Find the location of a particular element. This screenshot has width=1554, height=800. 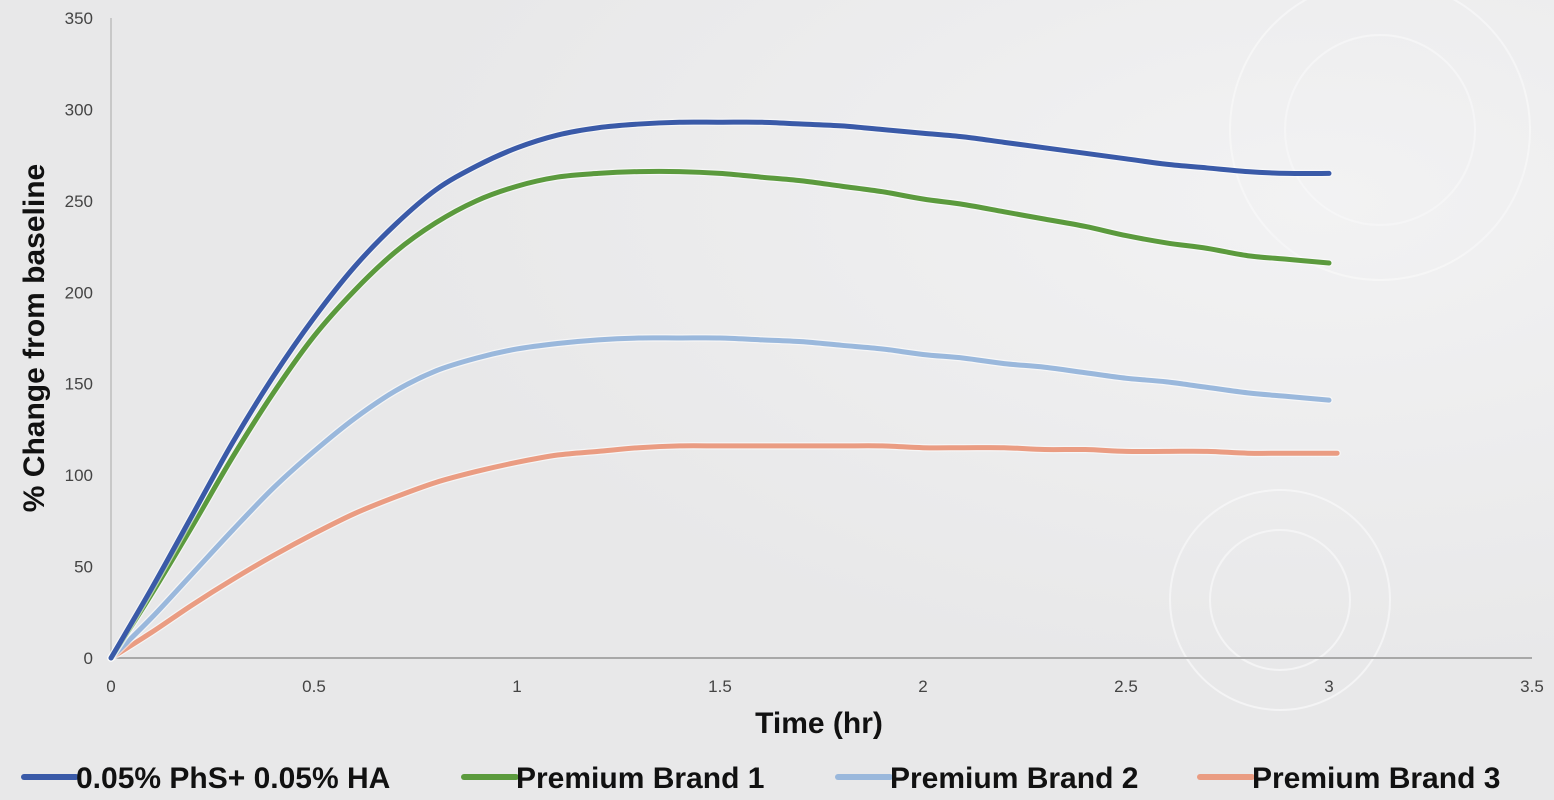

x-tick-label: 3.5 is located at coordinates (1532, 686).